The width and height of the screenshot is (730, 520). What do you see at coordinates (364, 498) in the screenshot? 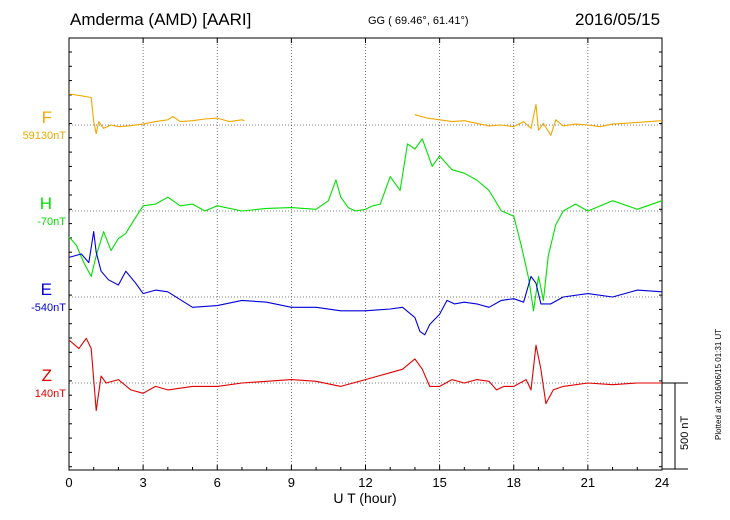
I see `x-axis-label: U T (hour)` at bounding box center [364, 498].